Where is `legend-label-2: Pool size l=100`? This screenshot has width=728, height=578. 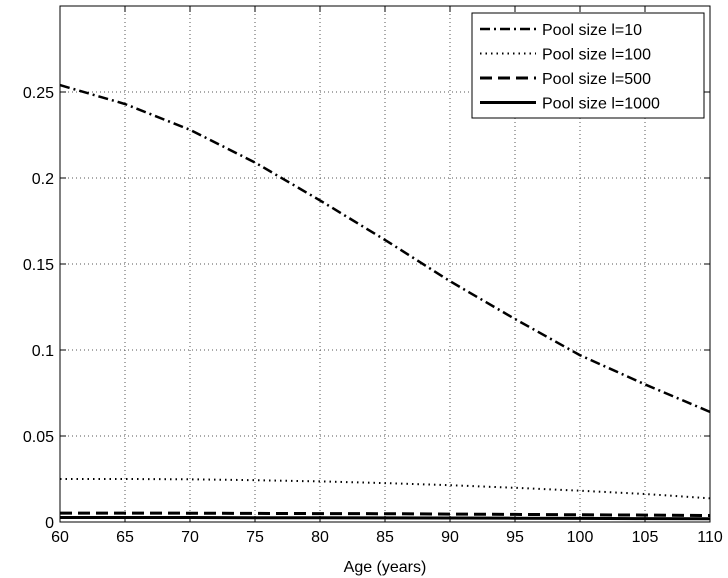
legend-label-2: Pool size l=100 is located at coordinates (596, 55).